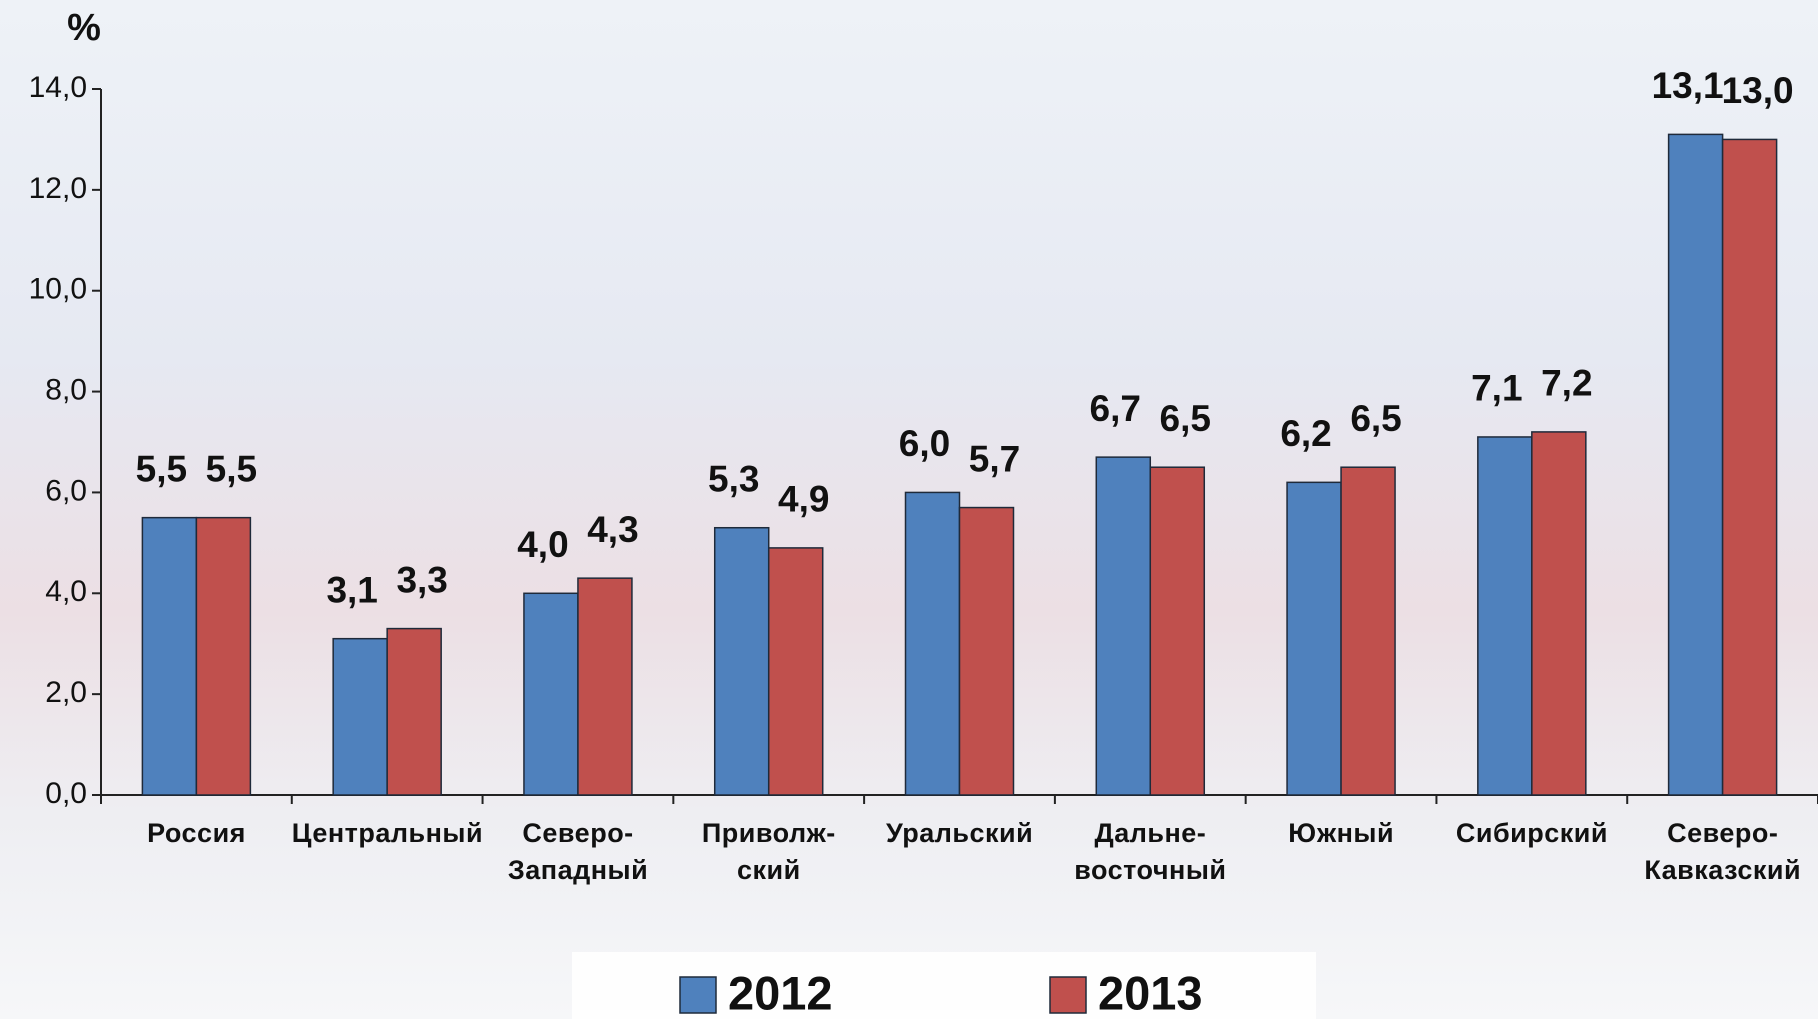  I want to click on value-label: 3,1, so click(351, 589).